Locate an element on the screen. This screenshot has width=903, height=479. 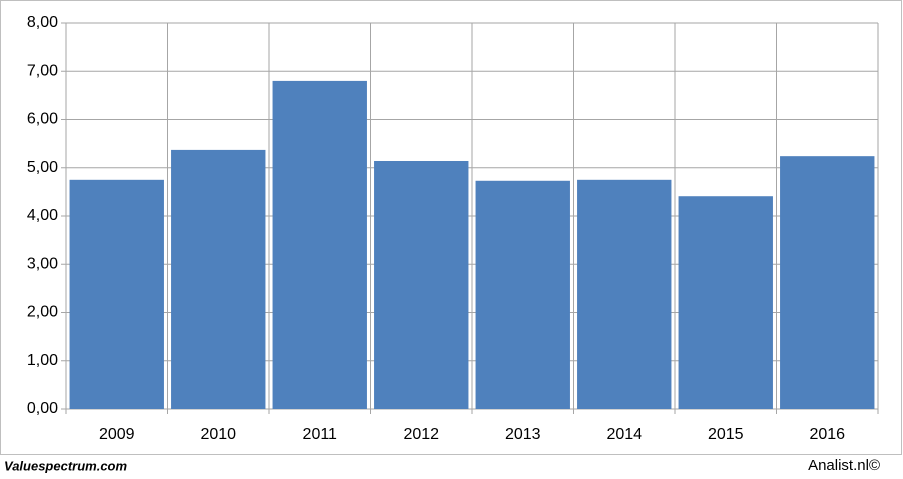
x-tick-label: 2015 is located at coordinates (726, 434).